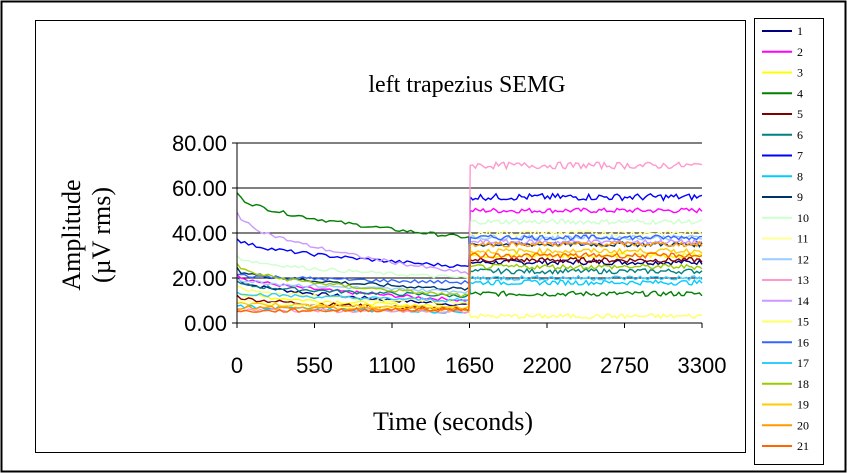  I want to click on legend-box, so click(789, 241).